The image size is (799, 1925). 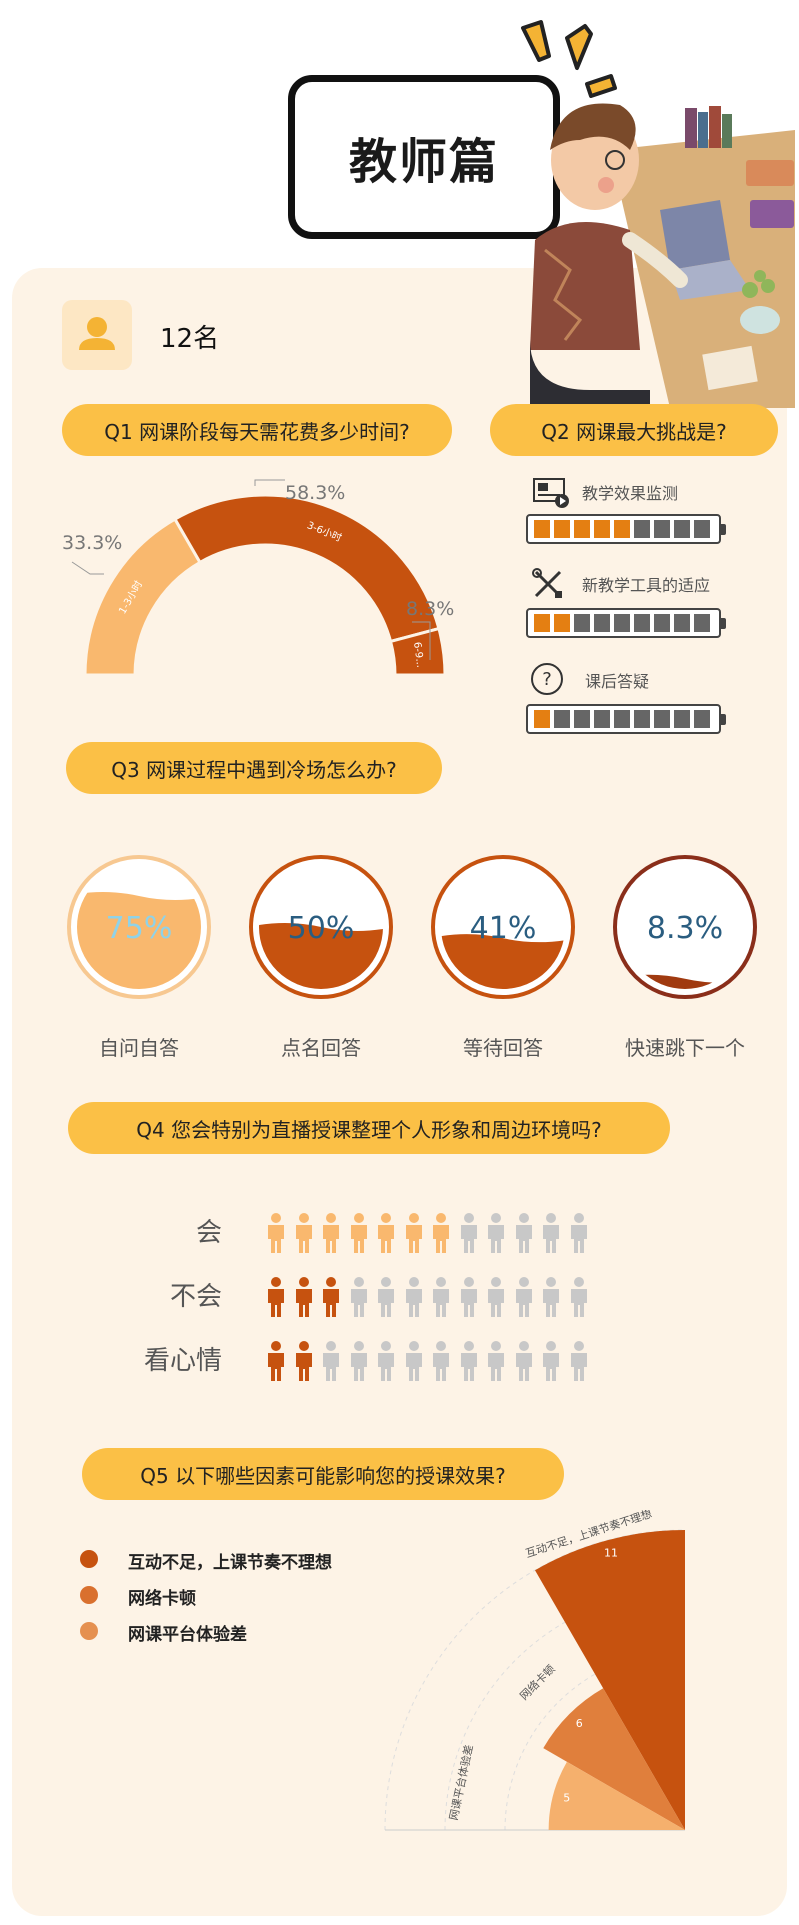 I want to click on q3-gauge: 8.3%, so click(x=685, y=927).